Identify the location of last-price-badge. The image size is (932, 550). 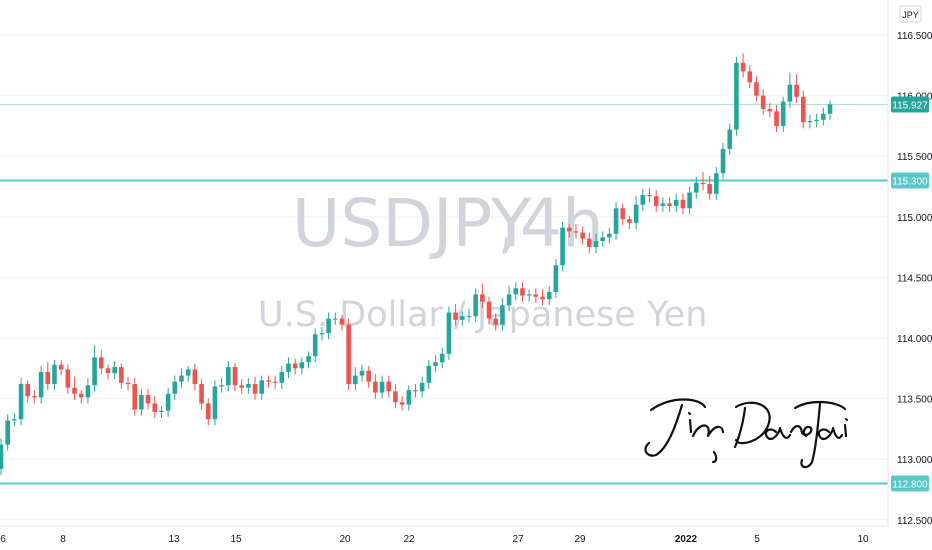
(910, 104).